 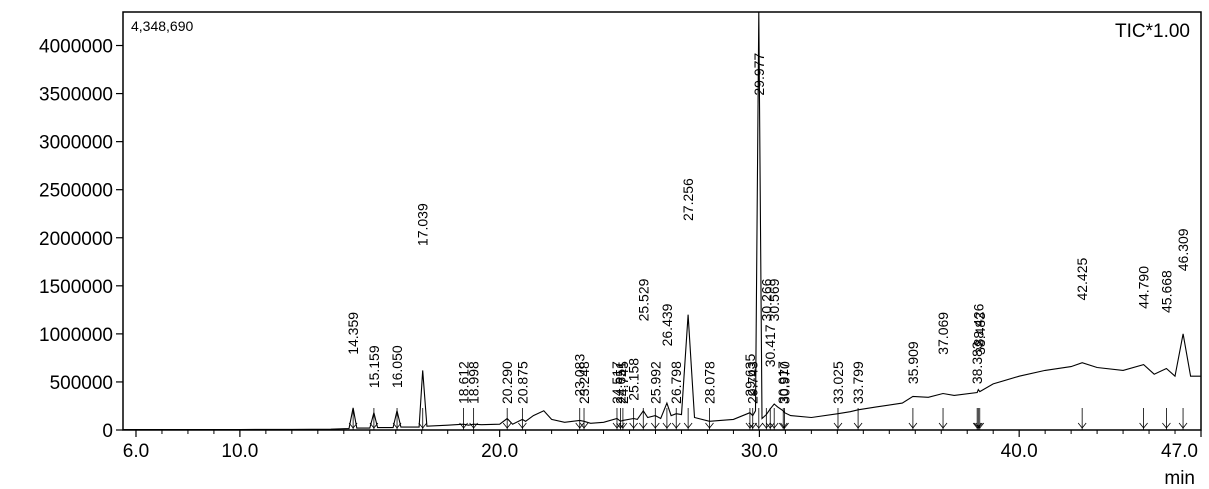 What do you see at coordinates (688, 199) in the screenshot?
I see `peak-label: 27.256` at bounding box center [688, 199].